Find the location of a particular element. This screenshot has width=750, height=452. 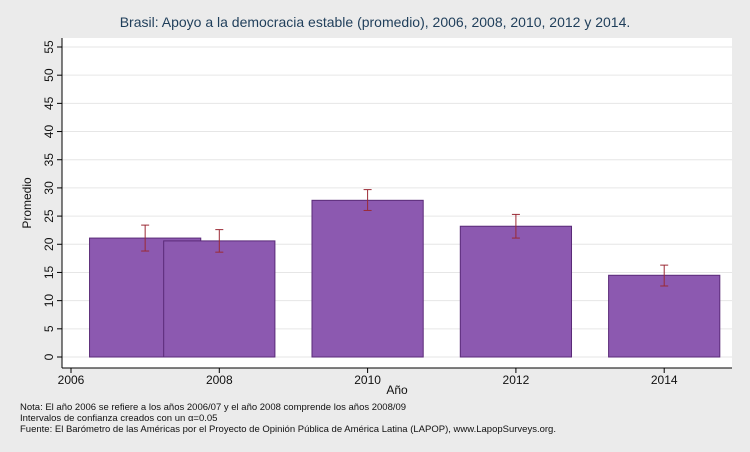

y-tick-label: 25 is located at coordinates (49, 216).